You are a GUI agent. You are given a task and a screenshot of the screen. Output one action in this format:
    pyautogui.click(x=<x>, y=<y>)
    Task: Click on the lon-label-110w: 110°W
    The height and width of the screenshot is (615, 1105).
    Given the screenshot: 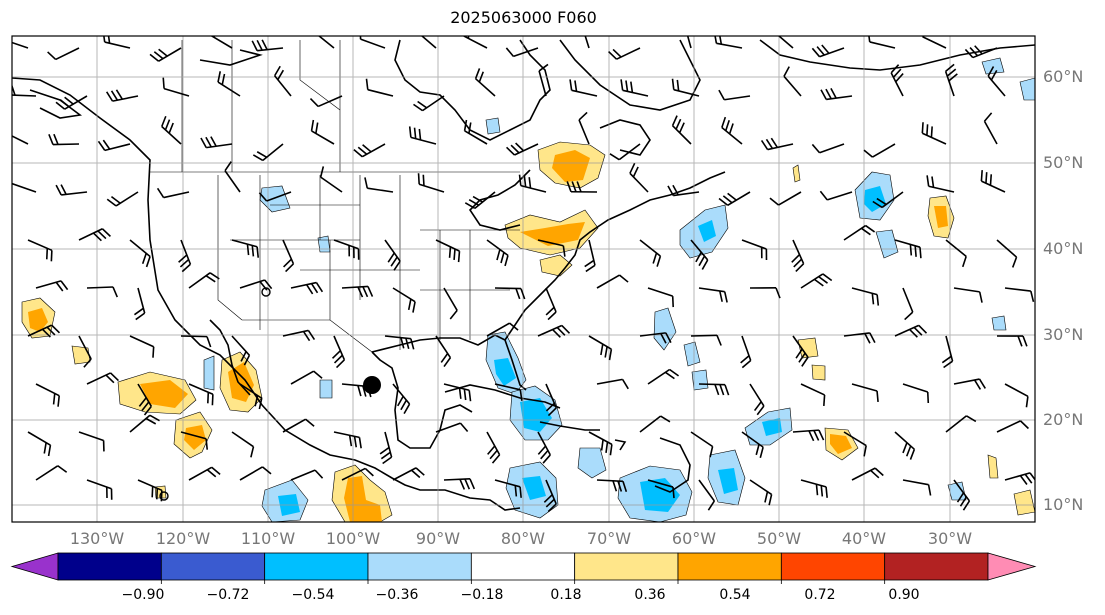 What is the action you would take?
    pyautogui.click(x=268, y=538)
    